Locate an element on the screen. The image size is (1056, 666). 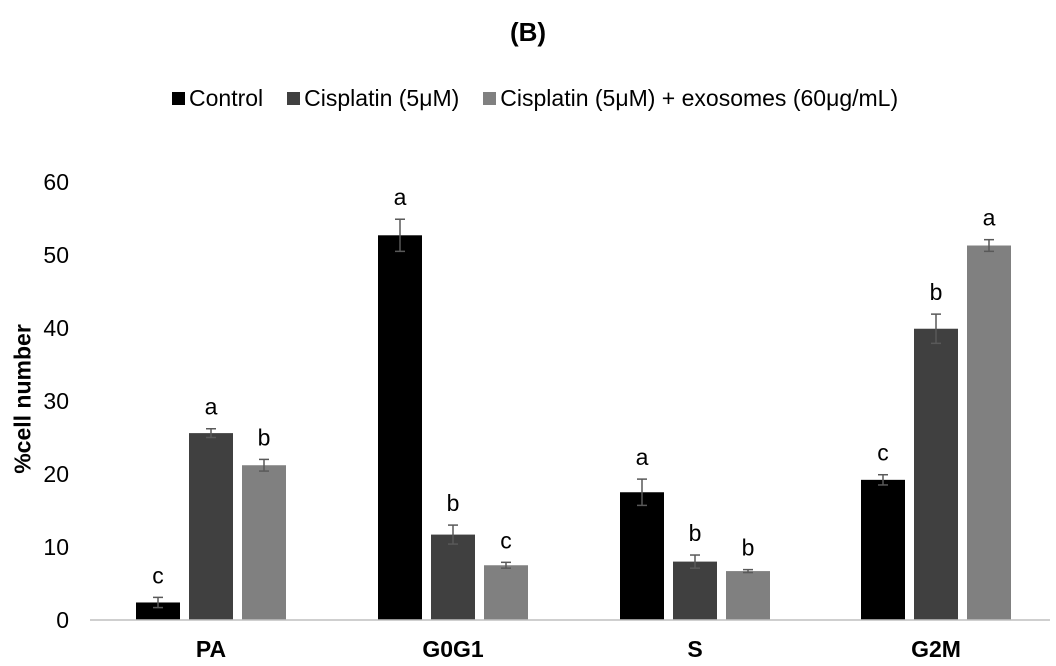
y-tick-label: 50 is located at coordinates (56, 255).